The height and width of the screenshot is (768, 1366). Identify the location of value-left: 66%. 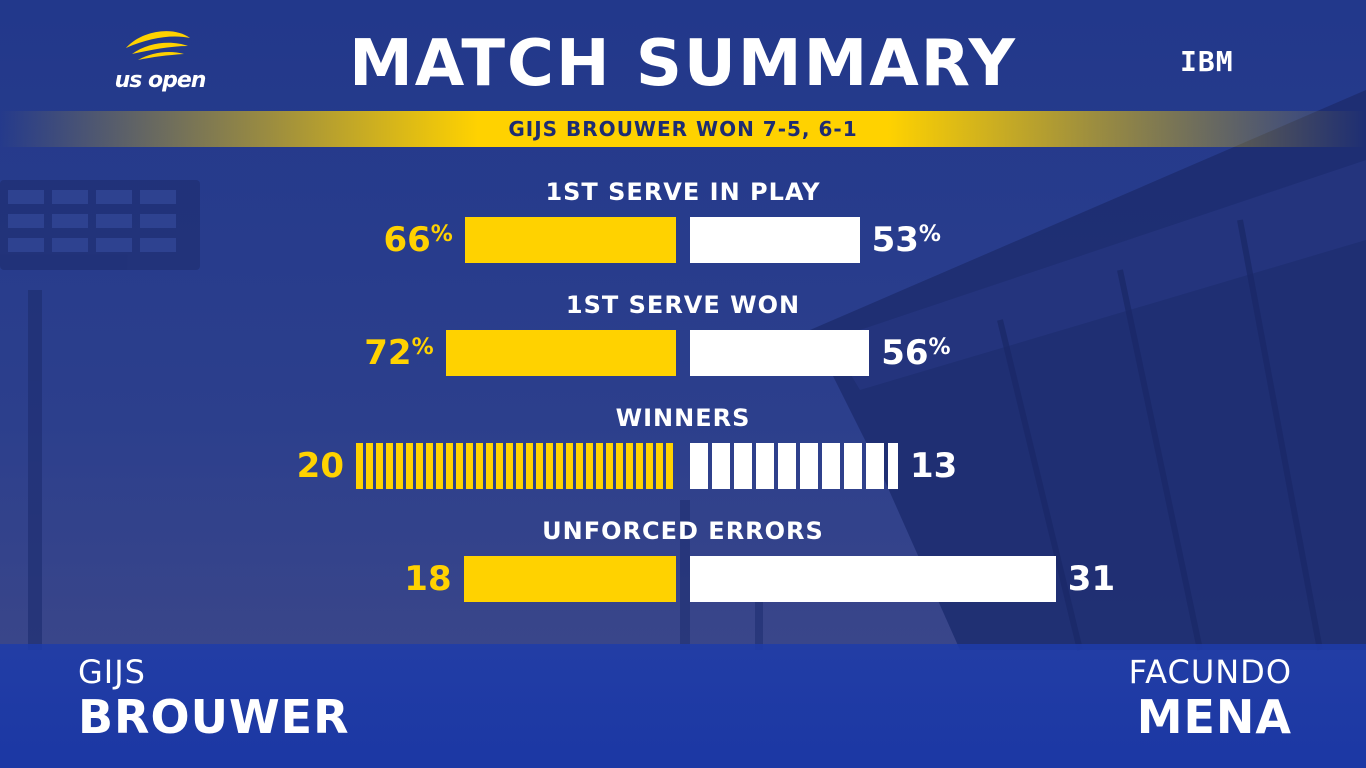
(418, 240).